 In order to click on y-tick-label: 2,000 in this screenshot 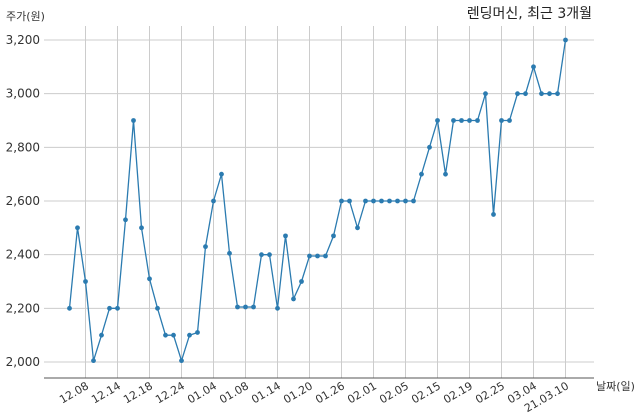, I will do `click(23, 362)`.